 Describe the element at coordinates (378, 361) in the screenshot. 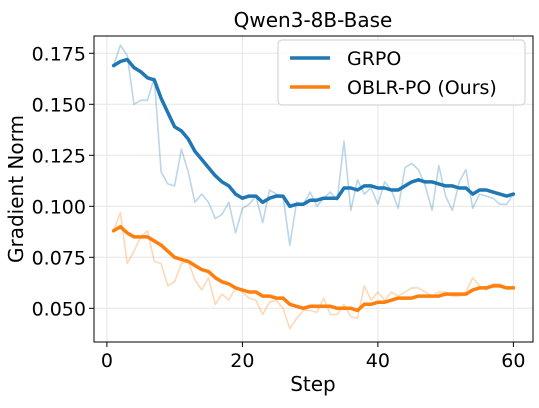

I see `x-tick-label: 40` at that location.